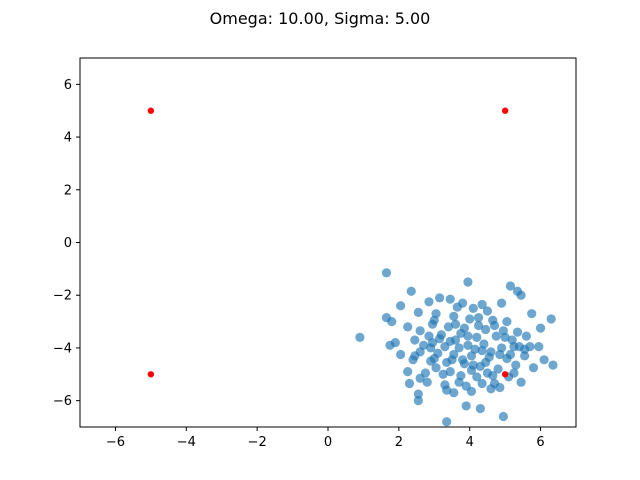 Image resolution: width=640 pixels, height=480 pixels. What do you see at coordinates (470, 442) in the screenshot?
I see `x-tick-label: 4` at bounding box center [470, 442].